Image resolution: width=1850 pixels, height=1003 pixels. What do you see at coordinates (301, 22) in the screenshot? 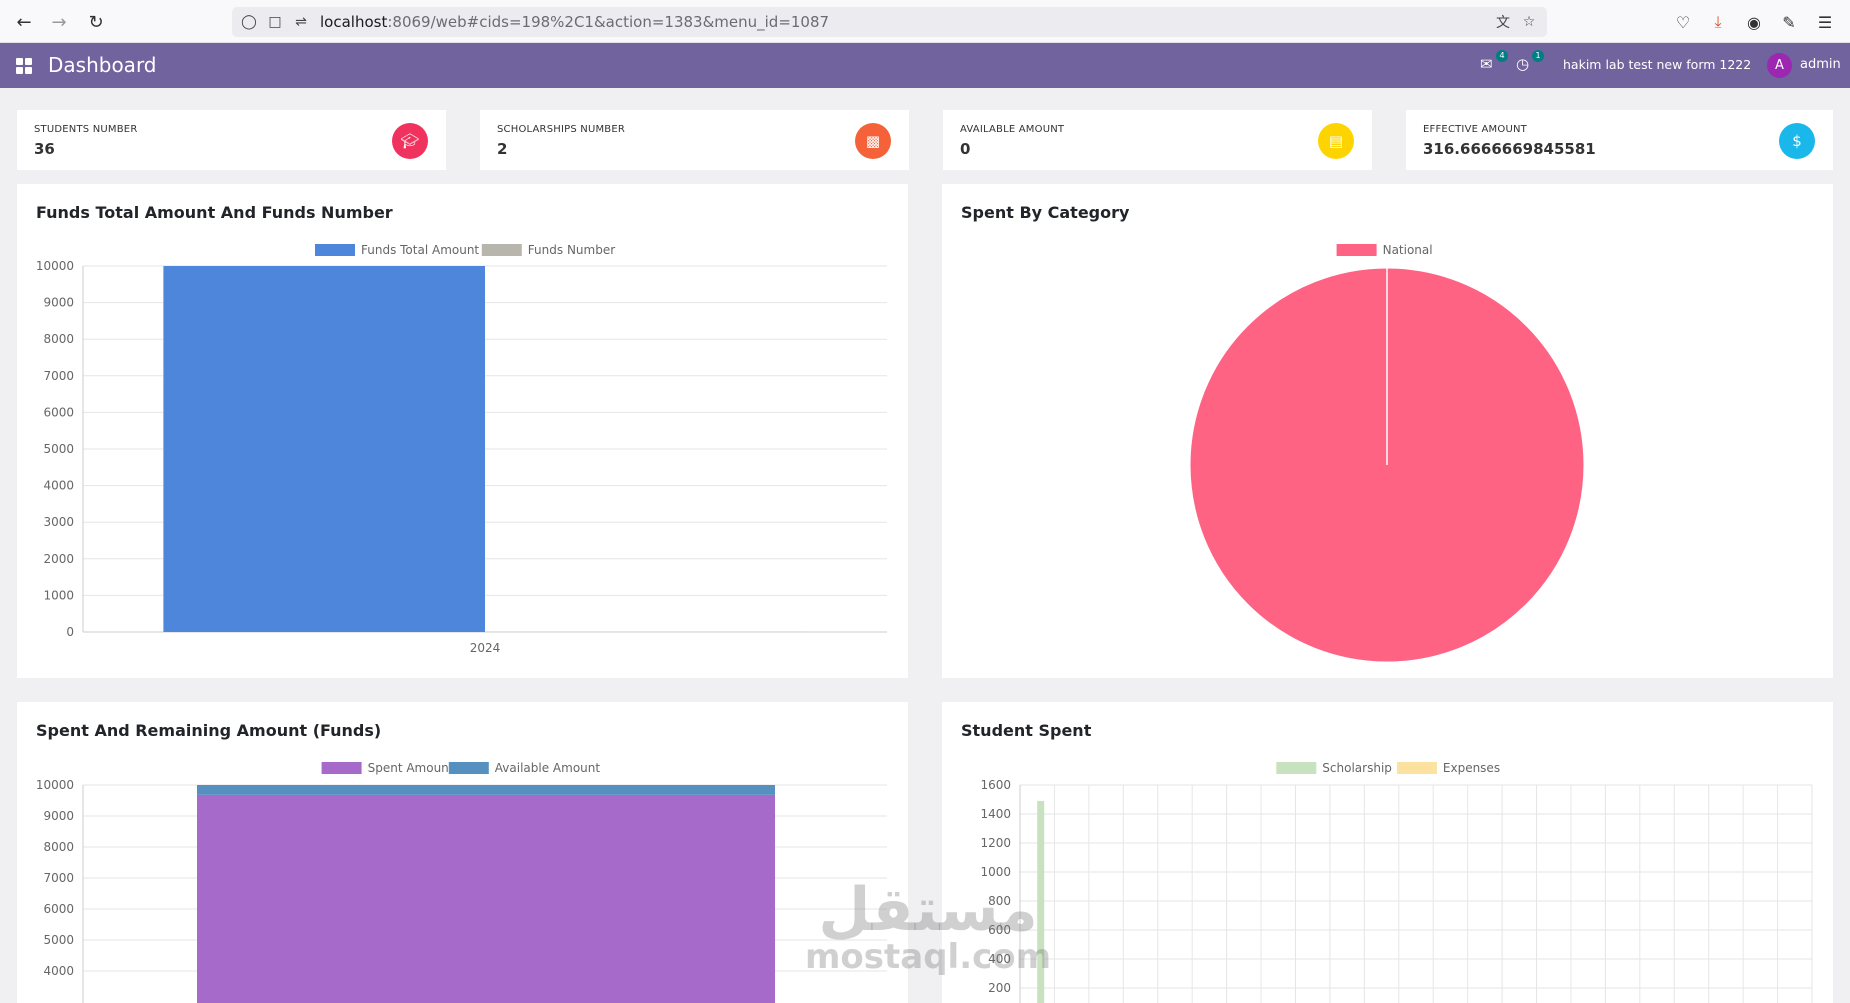
I see `permissions-icon: ⇌` at bounding box center [301, 22].